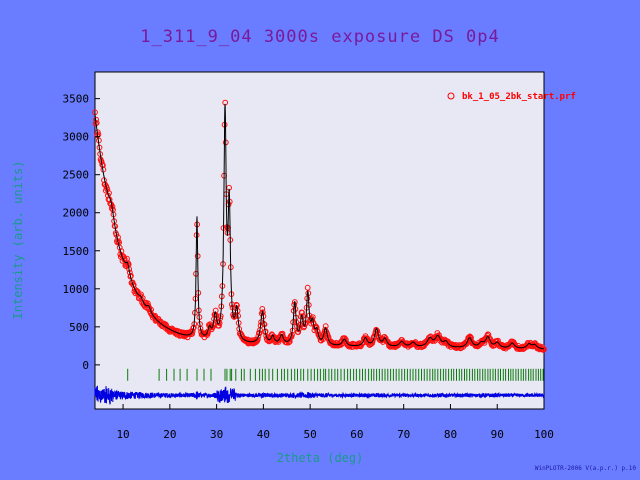  Describe the element at coordinates (586, 468) in the screenshot. I see `footer-credit: WinPLOTR-2006 V(a.p.r.) p.10` at that location.